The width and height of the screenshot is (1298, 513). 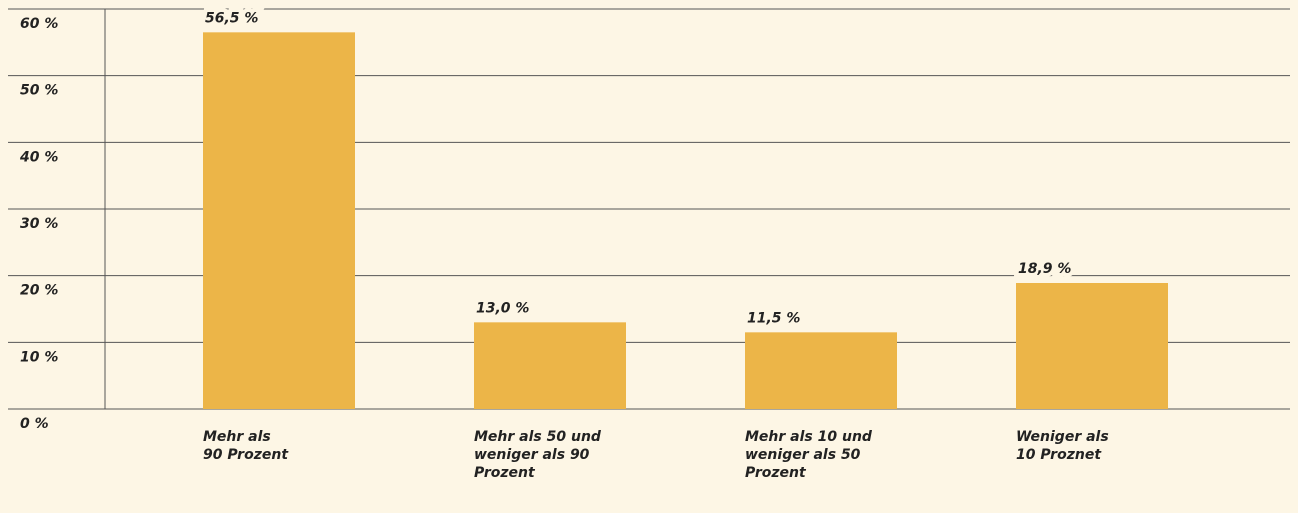 I want to click on value-label: 56,5 %, so click(x=231, y=18).